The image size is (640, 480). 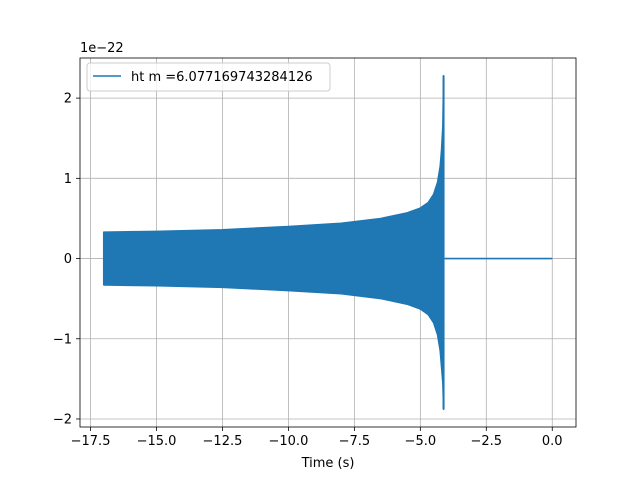 What do you see at coordinates (62, 339) in the screenshot?
I see `y-tick-label: −1` at bounding box center [62, 339].